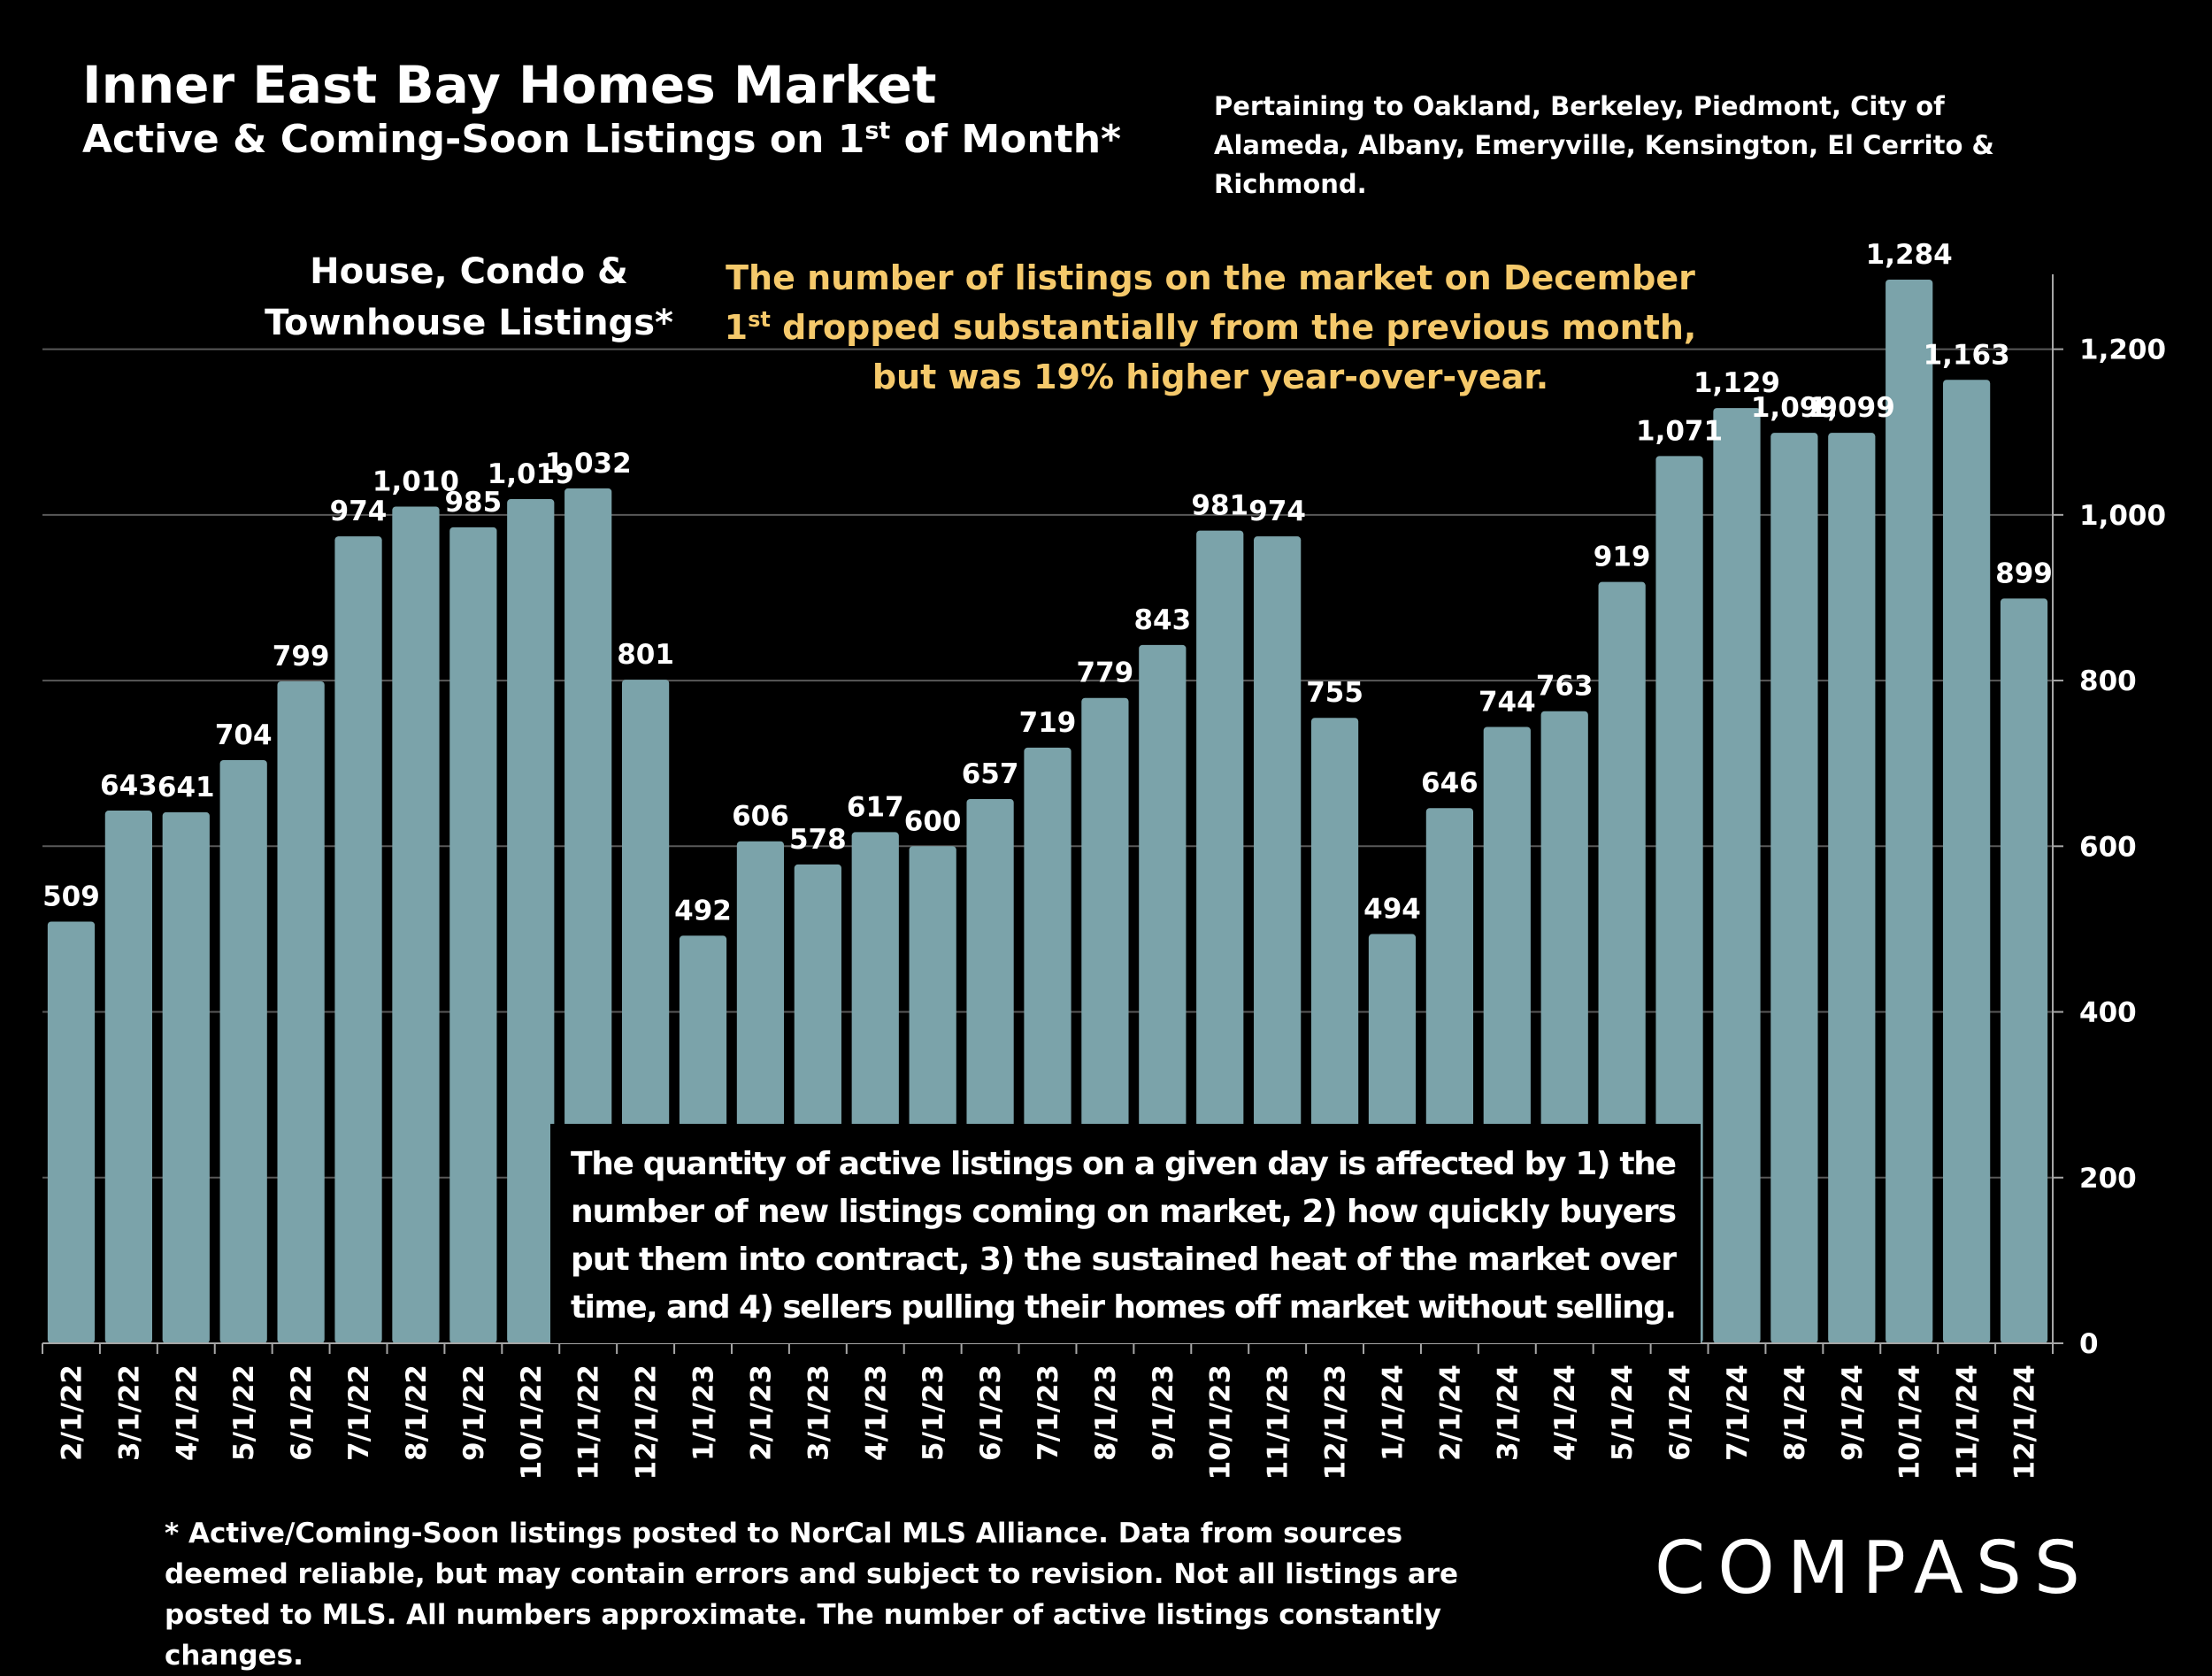  I want to click on data-label: 641, so click(186, 787).